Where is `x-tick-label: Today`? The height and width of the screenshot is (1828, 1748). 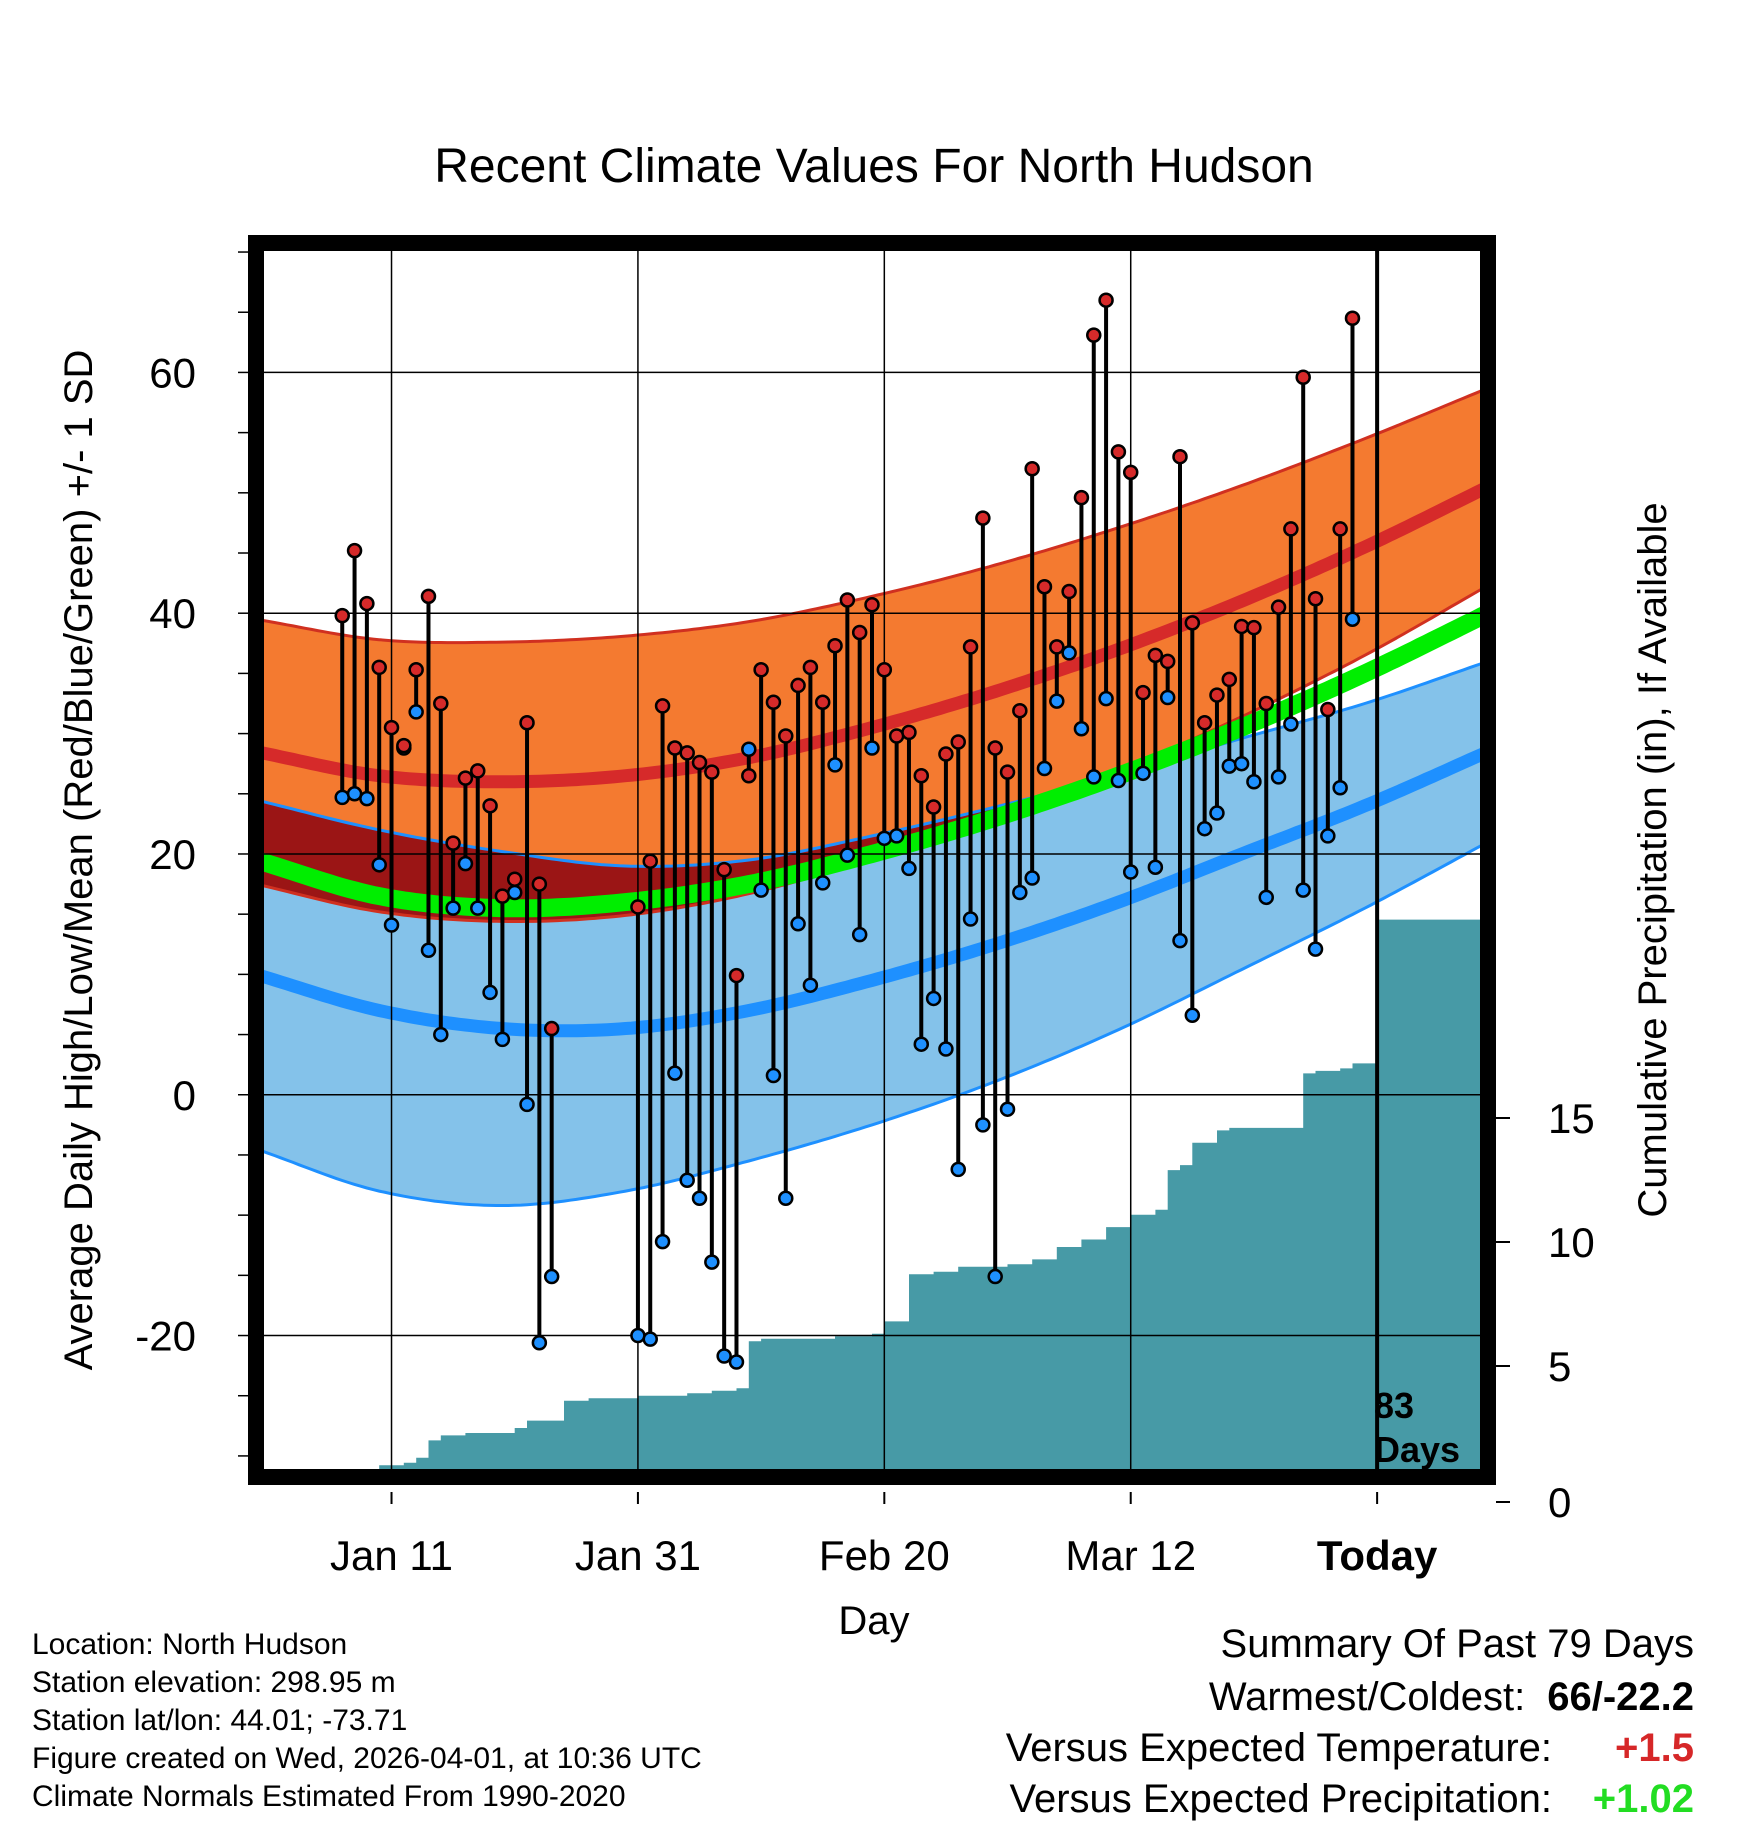
x-tick-label: Today is located at coordinates (1377, 1555).